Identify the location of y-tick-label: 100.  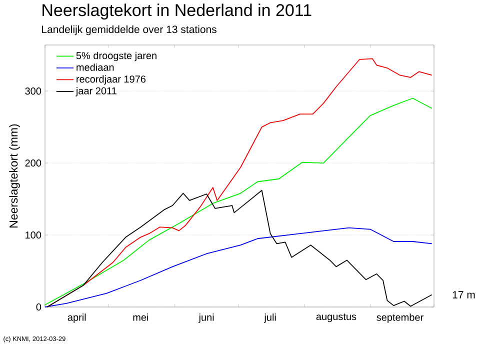
(34, 235).